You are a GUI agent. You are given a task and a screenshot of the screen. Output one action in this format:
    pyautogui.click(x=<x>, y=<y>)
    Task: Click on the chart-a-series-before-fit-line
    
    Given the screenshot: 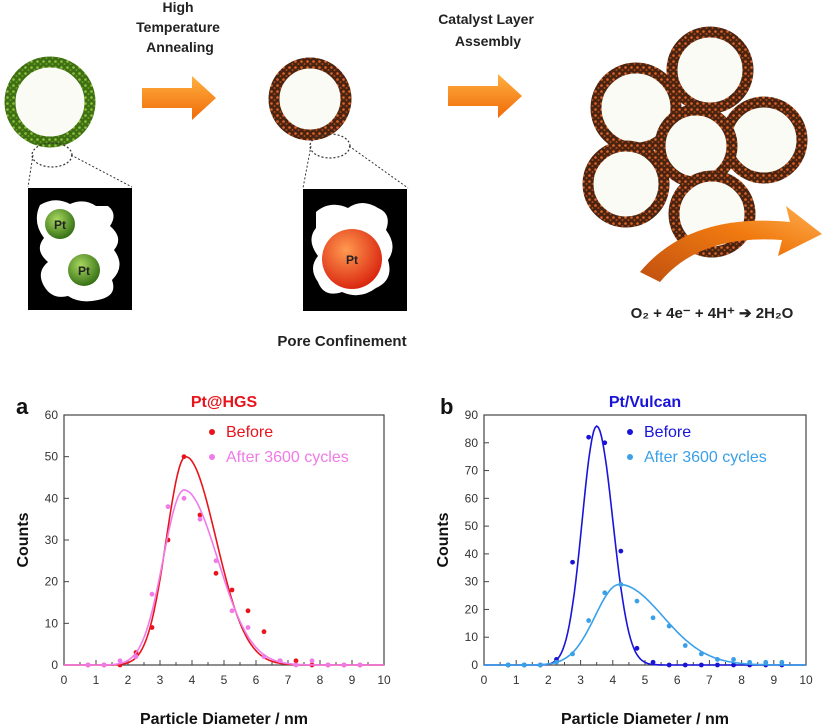 What is the action you would take?
    pyautogui.click(x=224, y=560)
    